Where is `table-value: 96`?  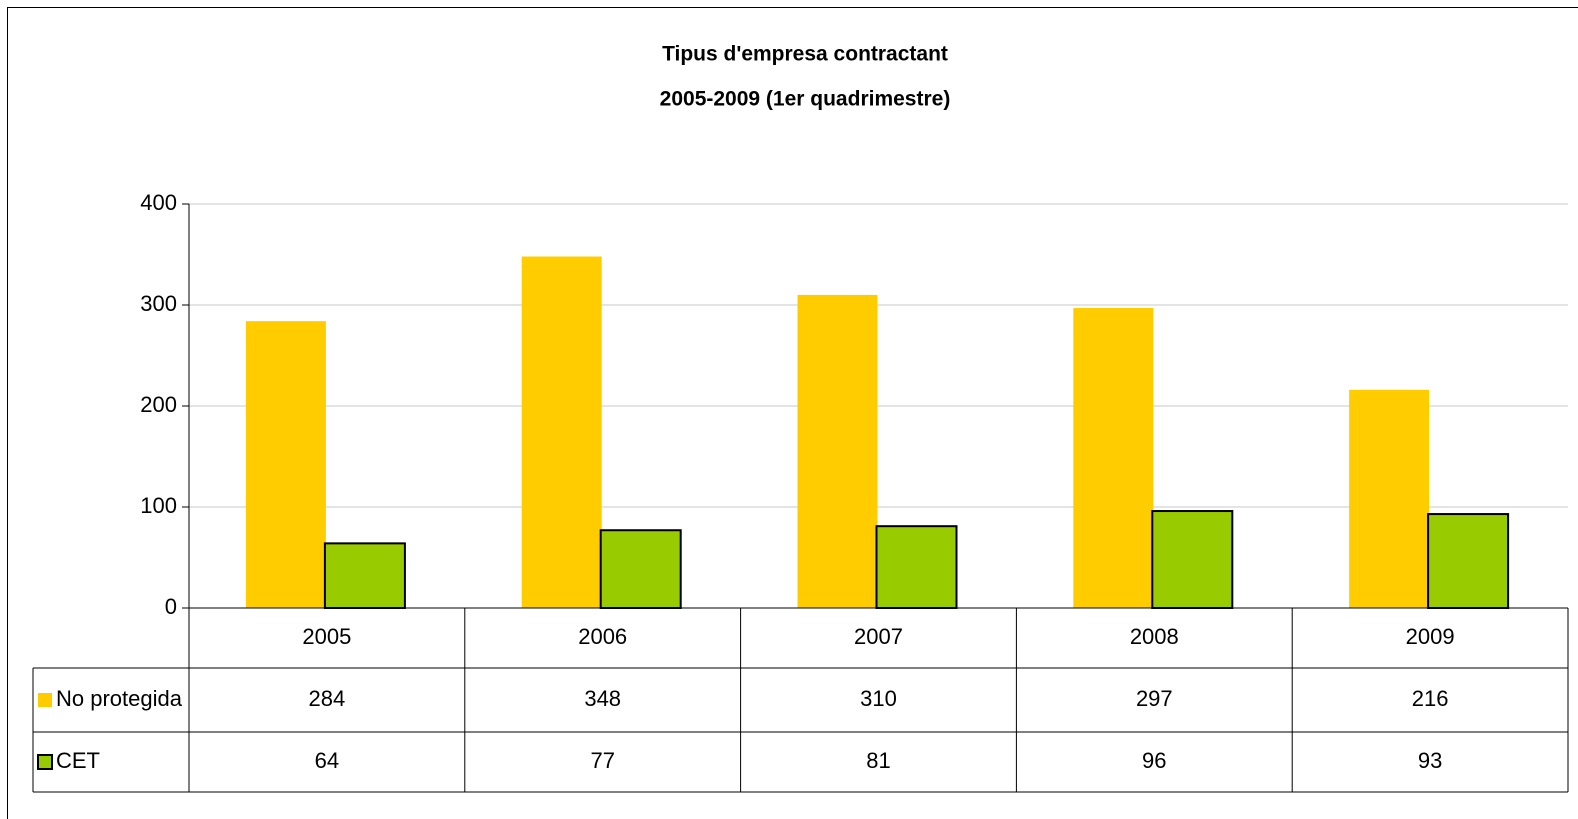
table-value: 96 is located at coordinates (1154, 760).